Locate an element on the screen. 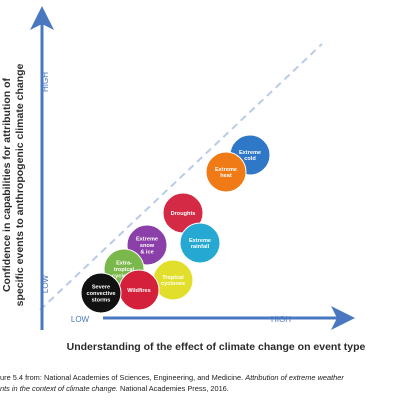  node-label: Droughts is located at coordinates (183, 214).